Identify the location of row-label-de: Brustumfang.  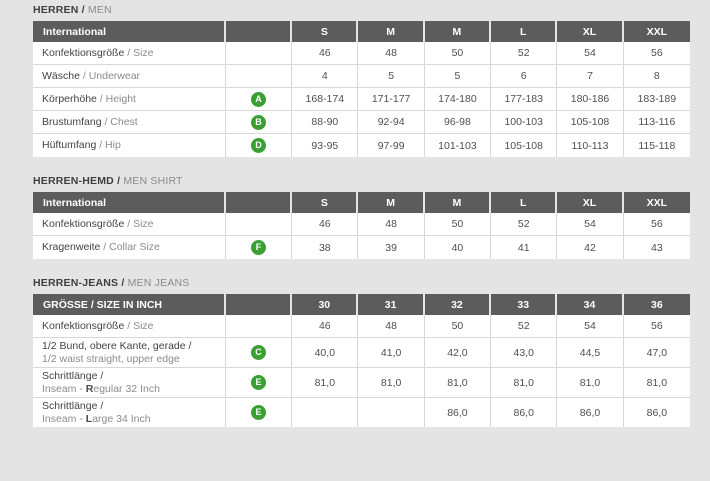
(72, 121).